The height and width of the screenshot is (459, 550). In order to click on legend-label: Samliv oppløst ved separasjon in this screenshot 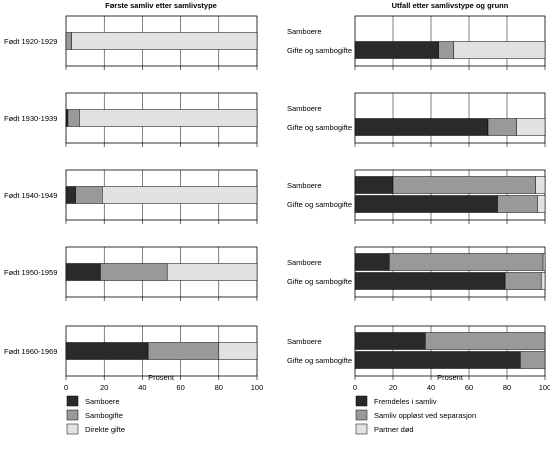, I will do `click(425, 415)`.